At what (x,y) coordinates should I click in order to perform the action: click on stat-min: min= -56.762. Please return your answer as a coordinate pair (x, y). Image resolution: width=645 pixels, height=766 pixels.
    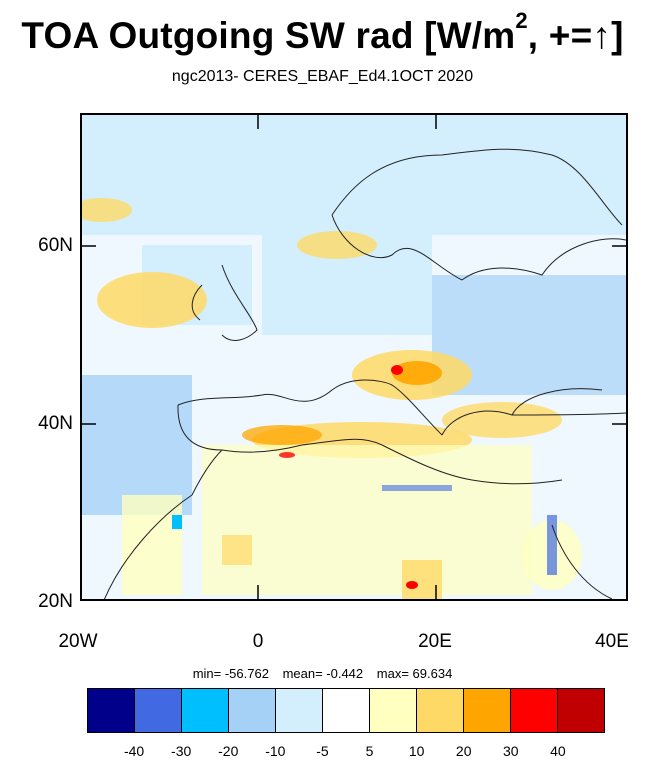
    Looking at the image, I should click on (230, 673).